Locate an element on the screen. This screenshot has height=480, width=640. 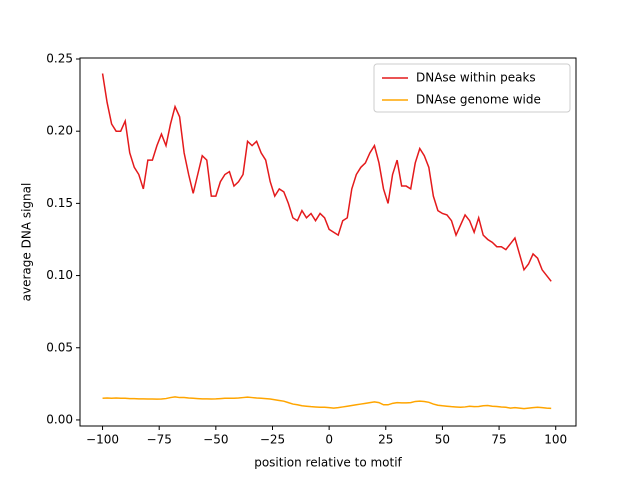
x-tick-label: 75 is located at coordinates (498, 440).